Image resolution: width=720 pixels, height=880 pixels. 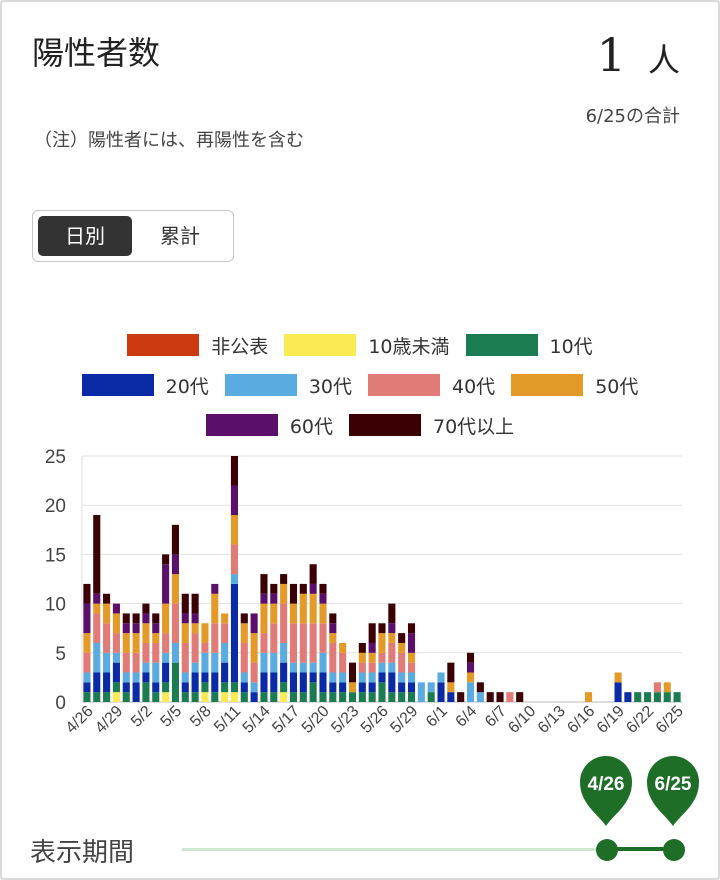 I want to click on legend-item: 30代, so click(x=288, y=385).